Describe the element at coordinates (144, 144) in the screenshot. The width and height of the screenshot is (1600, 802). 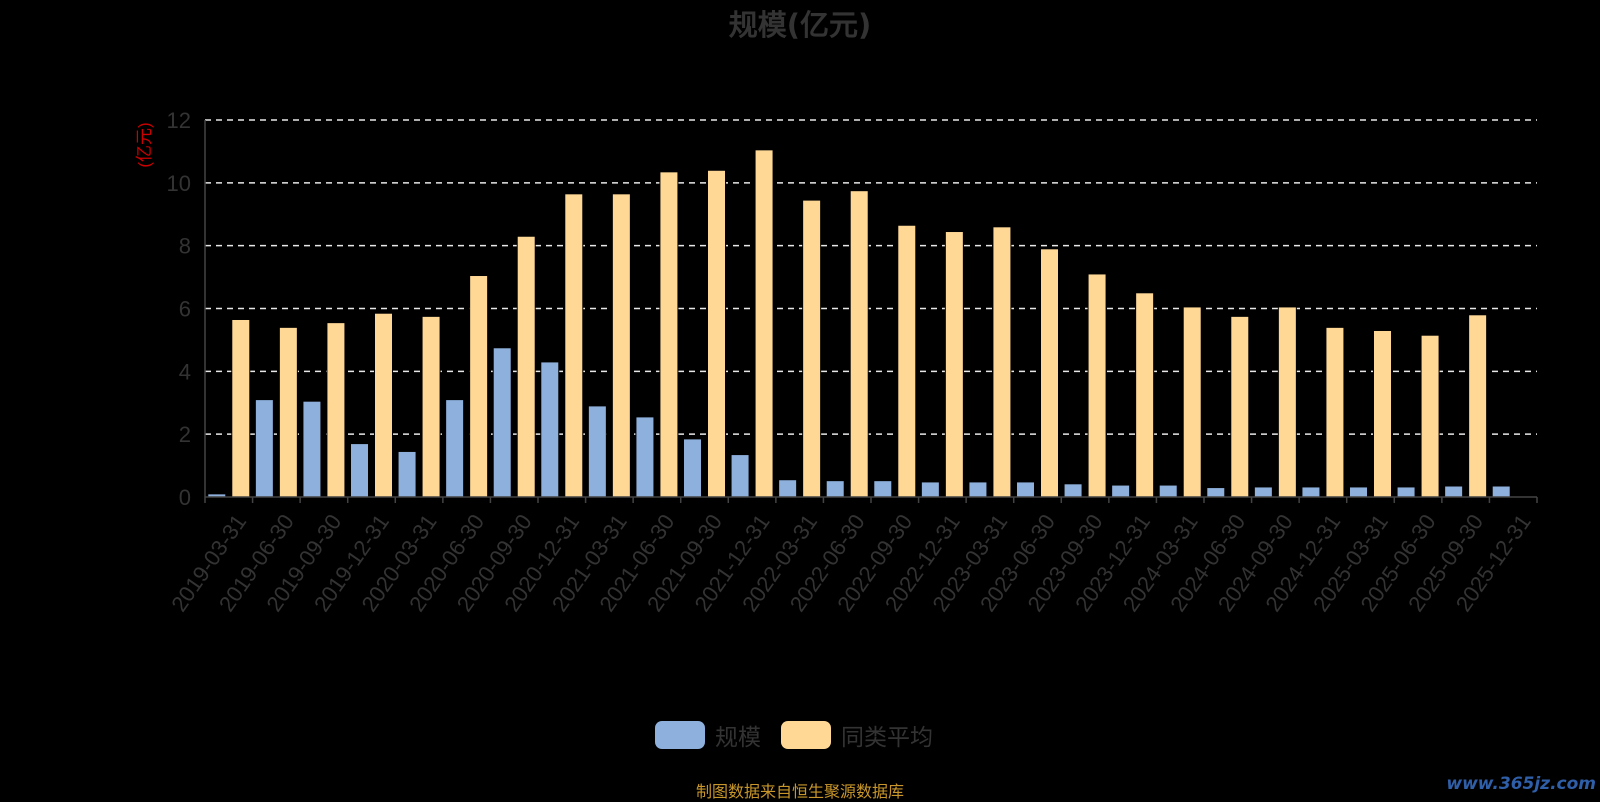
I see `y-axis-label: (亿元)` at that location.